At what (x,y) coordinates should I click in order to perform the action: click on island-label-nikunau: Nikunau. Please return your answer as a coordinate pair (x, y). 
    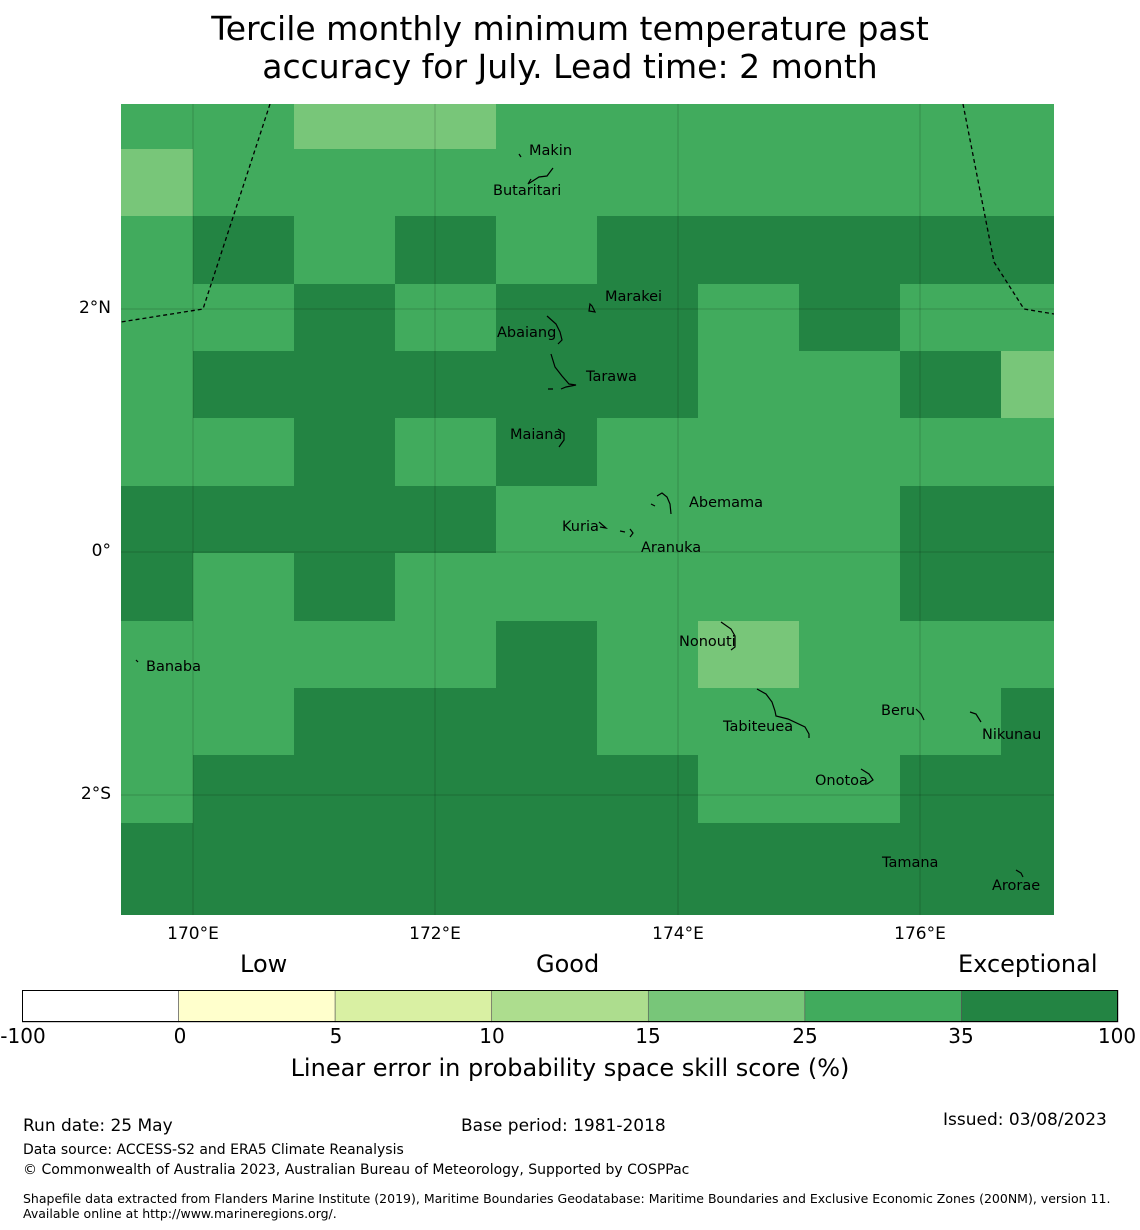
    Looking at the image, I should click on (1011, 735).